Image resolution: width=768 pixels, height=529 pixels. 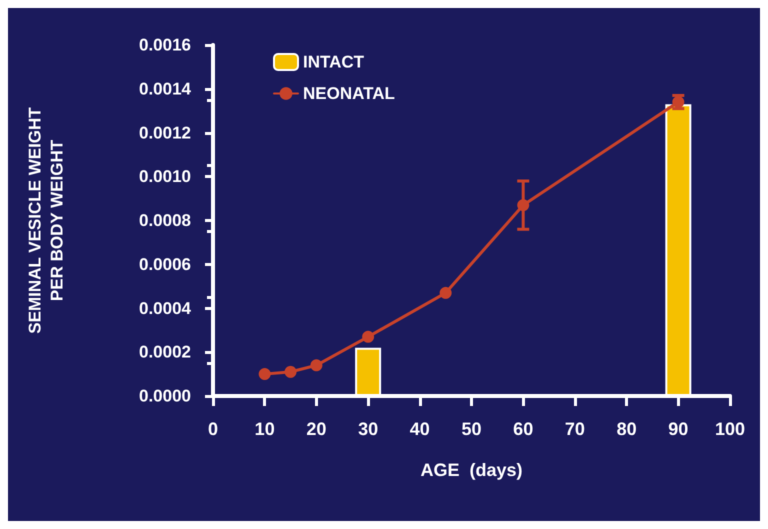 What do you see at coordinates (678, 429) in the screenshot?
I see `x-tick-label: 90` at bounding box center [678, 429].